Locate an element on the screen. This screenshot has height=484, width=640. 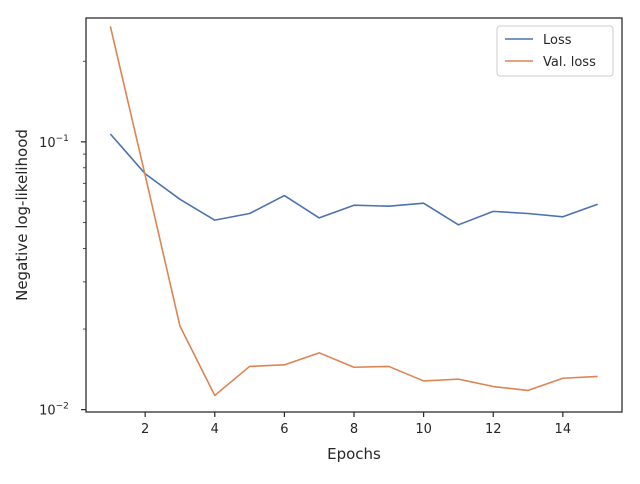
x-tick-label: 2 is located at coordinates (145, 429).